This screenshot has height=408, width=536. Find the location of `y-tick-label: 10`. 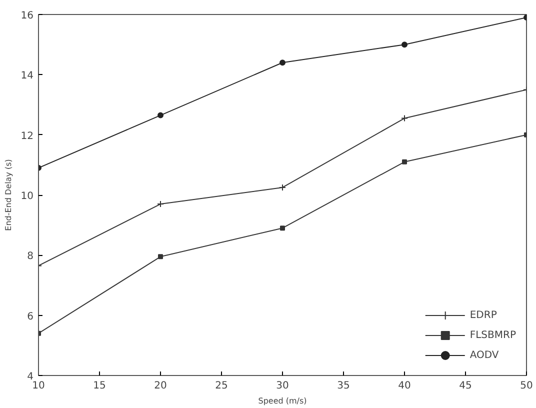

y-tick-label: 10 is located at coordinates (27, 196).